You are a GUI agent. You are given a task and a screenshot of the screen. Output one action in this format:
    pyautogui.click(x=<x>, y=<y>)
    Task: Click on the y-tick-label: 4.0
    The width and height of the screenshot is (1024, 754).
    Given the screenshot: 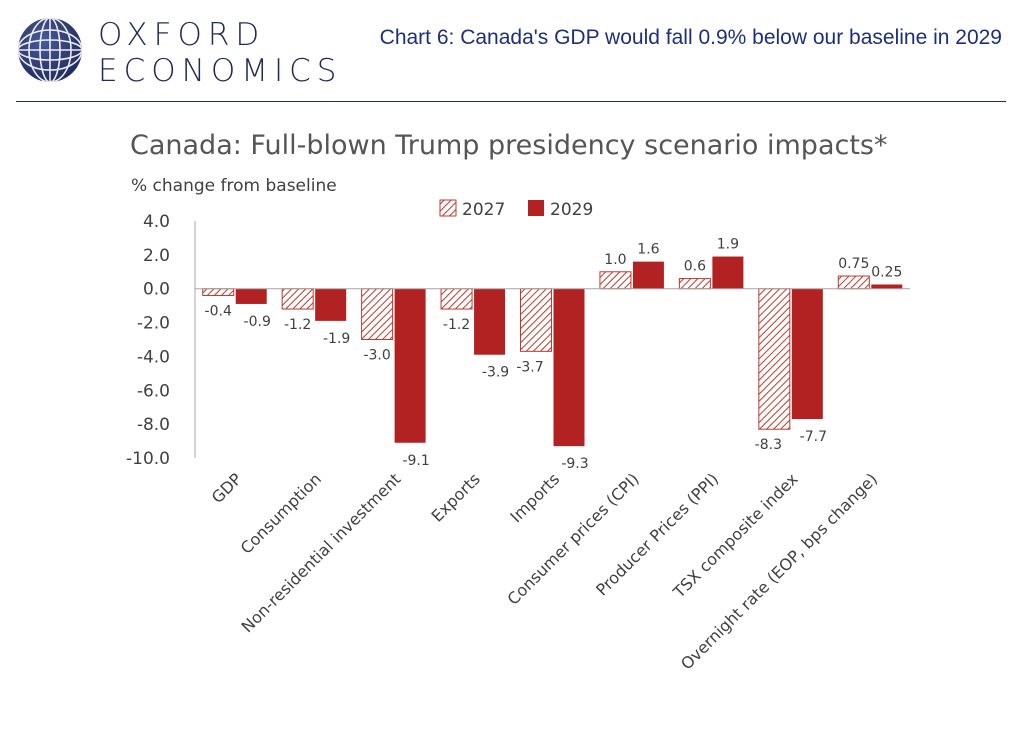 What is the action you would take?
    pyautogui.click(x=156, y=222)
    